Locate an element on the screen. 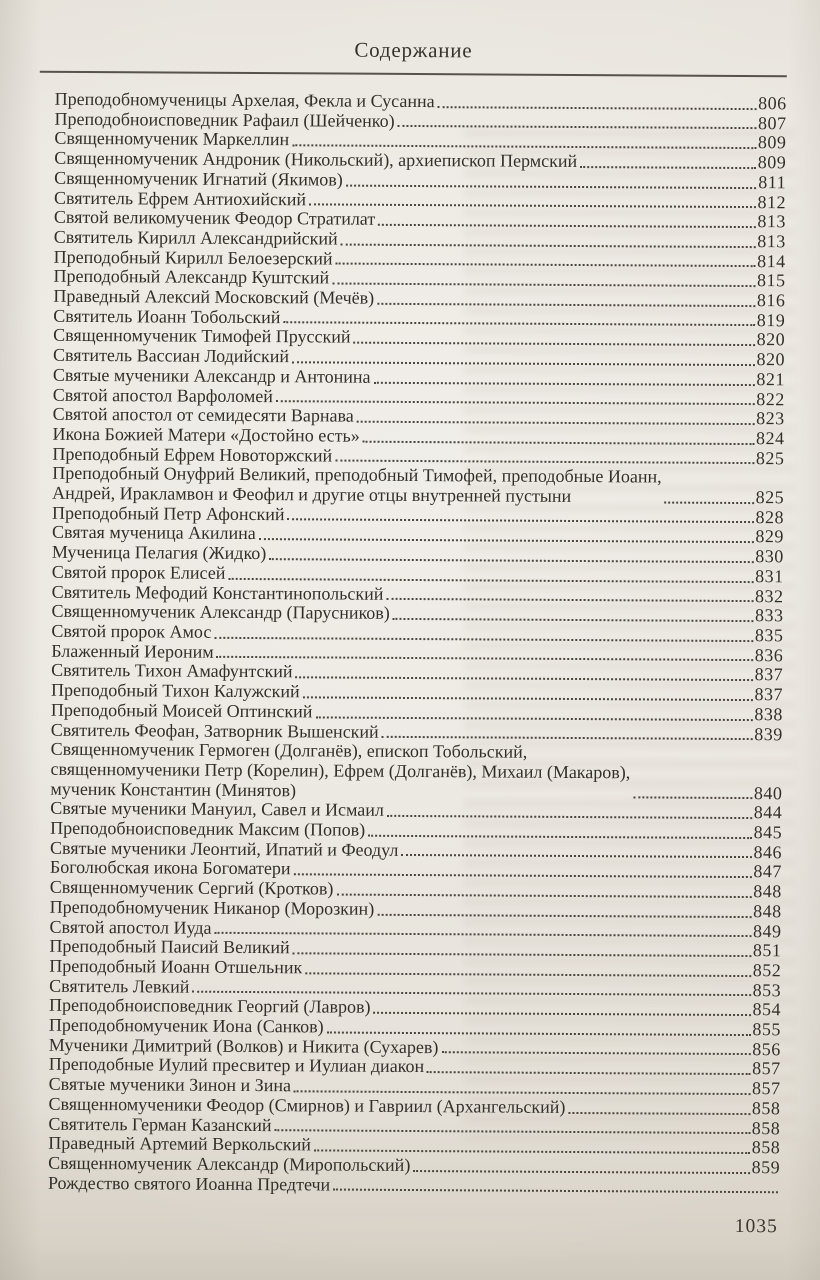 This screenshot has height=1280, width=820. toc-entry-page-number: 831 is located at coordinates (769, 576).